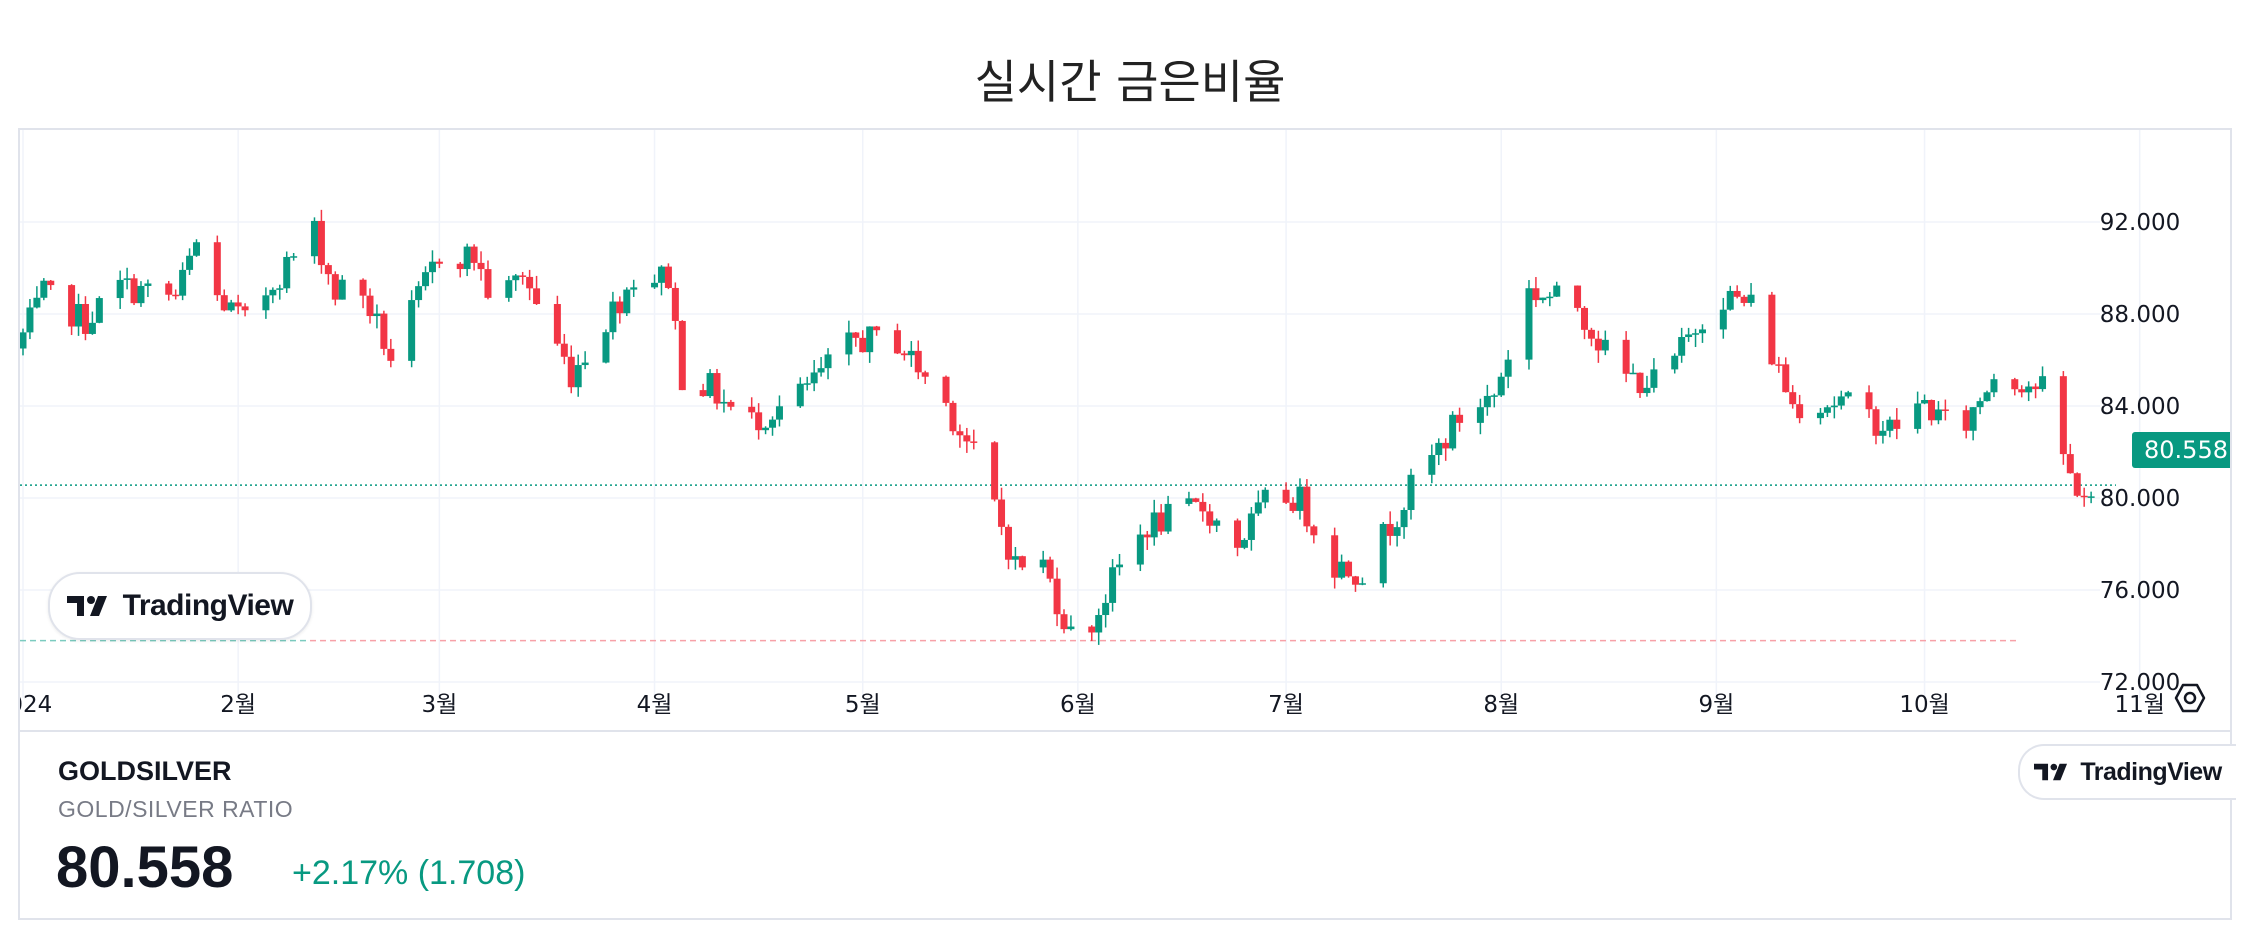 The image size is (2260, 934). I want to click on y-tick-label: 80.000, so click(2140, 499).